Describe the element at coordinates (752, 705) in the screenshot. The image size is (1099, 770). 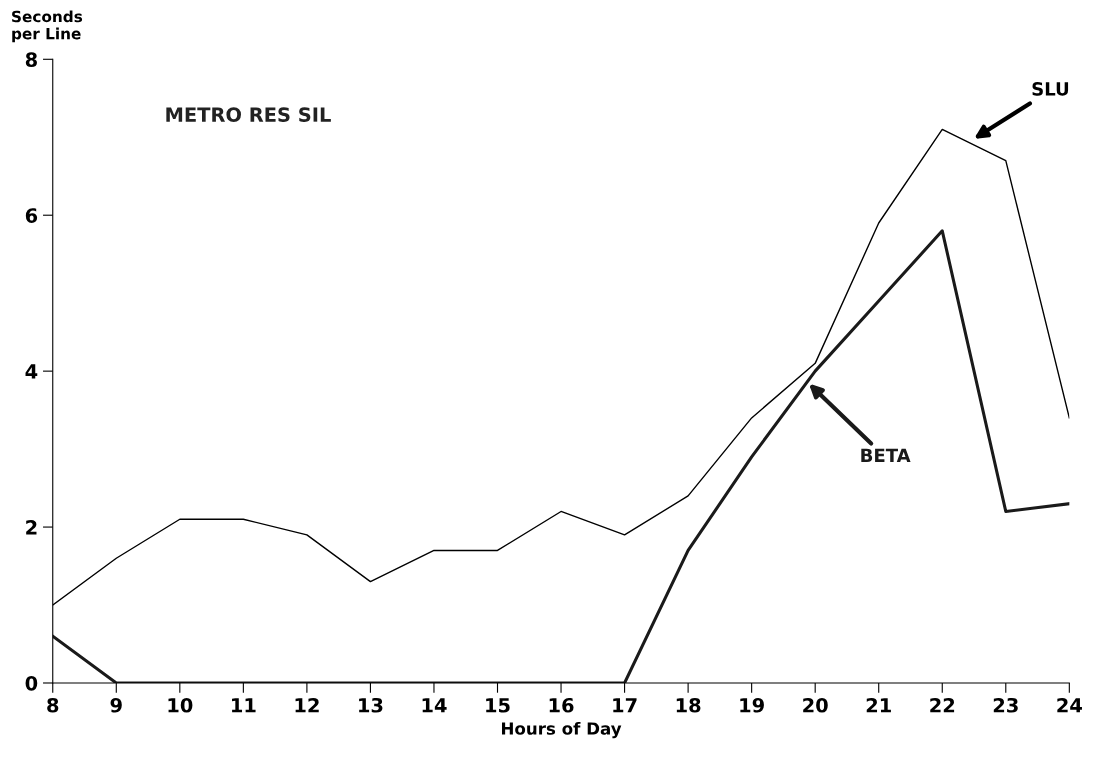
I see `x-tick-label: 19` at that location.